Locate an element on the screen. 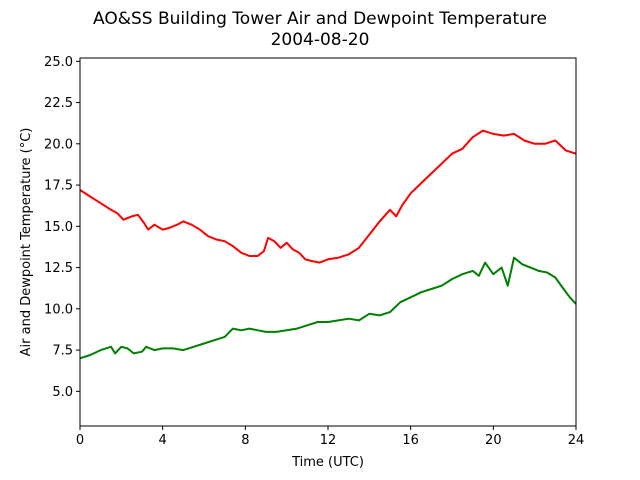  x-axis-label: Time (UTC) is located at coordinates (327, 462).